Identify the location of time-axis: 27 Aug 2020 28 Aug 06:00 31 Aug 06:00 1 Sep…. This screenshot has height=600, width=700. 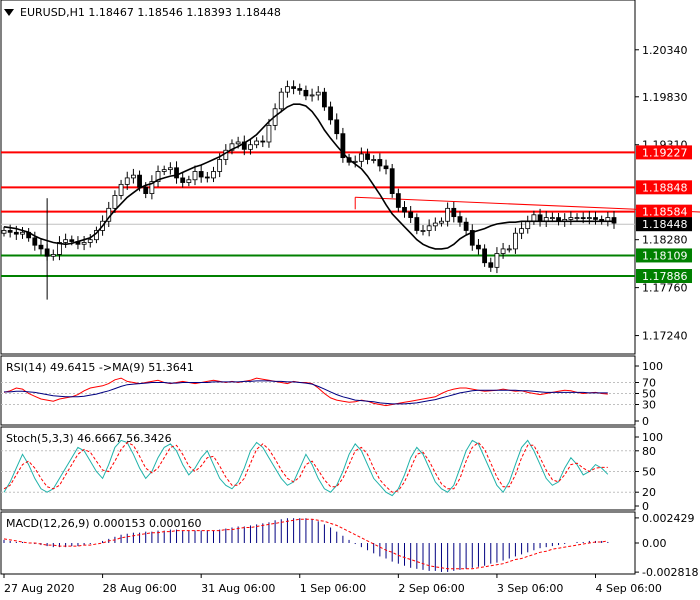
(332, 584).